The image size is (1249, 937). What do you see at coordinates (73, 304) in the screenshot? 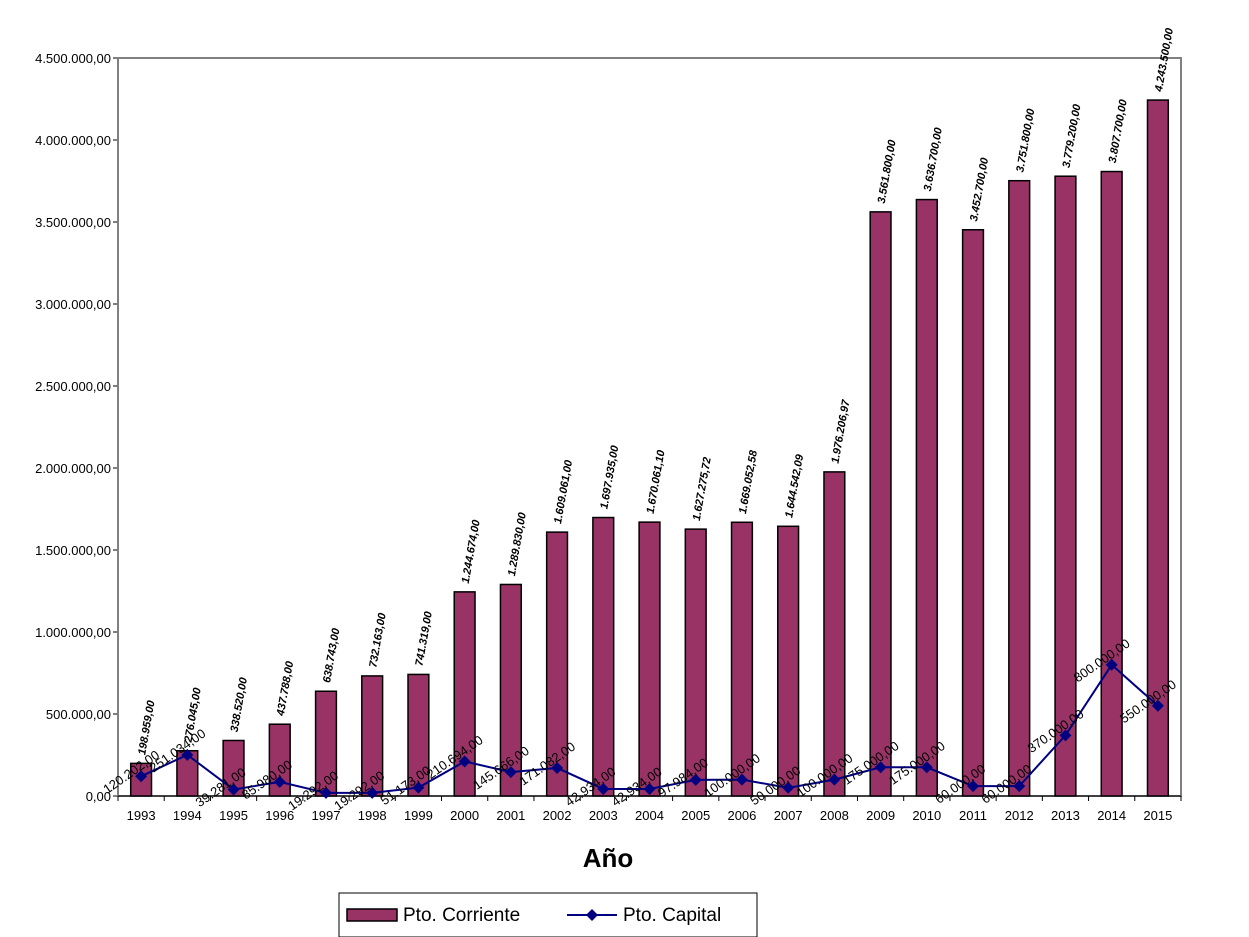
I see `y-tick-label: 3.000.000,00` at bounding box center [73, 304].